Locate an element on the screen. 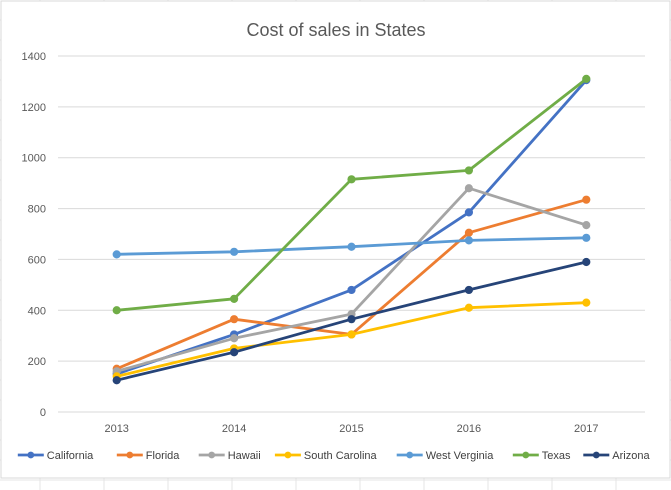  y-tick-label: 600 is located at coordinates (37, 260).